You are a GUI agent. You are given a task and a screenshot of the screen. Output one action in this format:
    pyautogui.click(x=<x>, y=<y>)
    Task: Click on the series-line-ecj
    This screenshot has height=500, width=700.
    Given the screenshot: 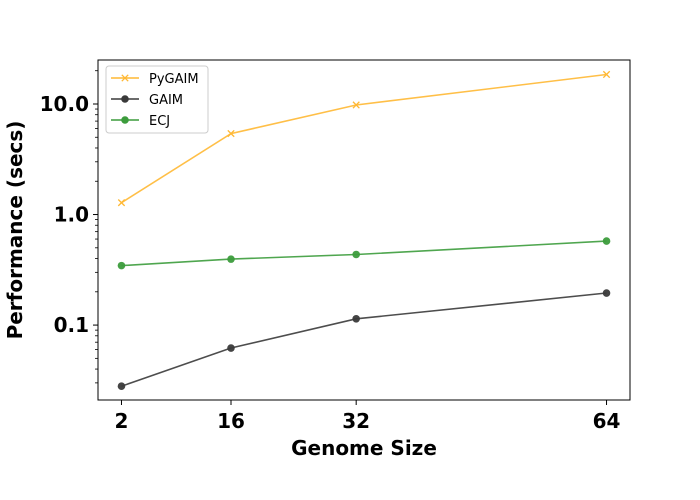 What is the action you would take?
    pyautogui.click(x=364, y=253)
    